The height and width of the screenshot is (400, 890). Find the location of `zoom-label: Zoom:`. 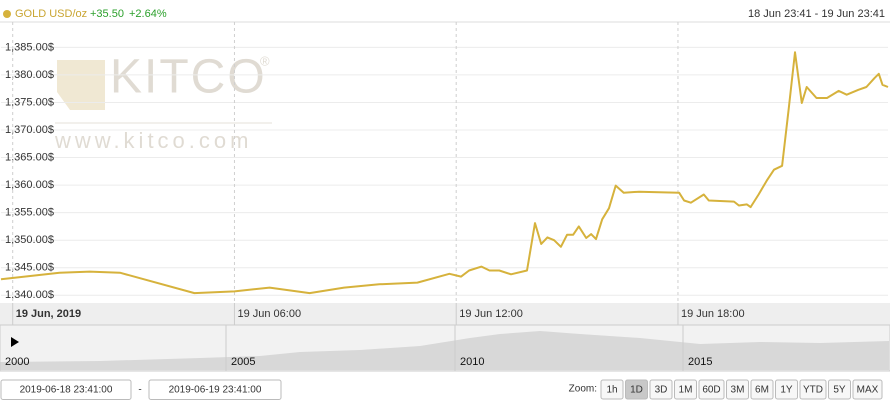

zoom-label: Zoom: is located at coordinates (583, 389).